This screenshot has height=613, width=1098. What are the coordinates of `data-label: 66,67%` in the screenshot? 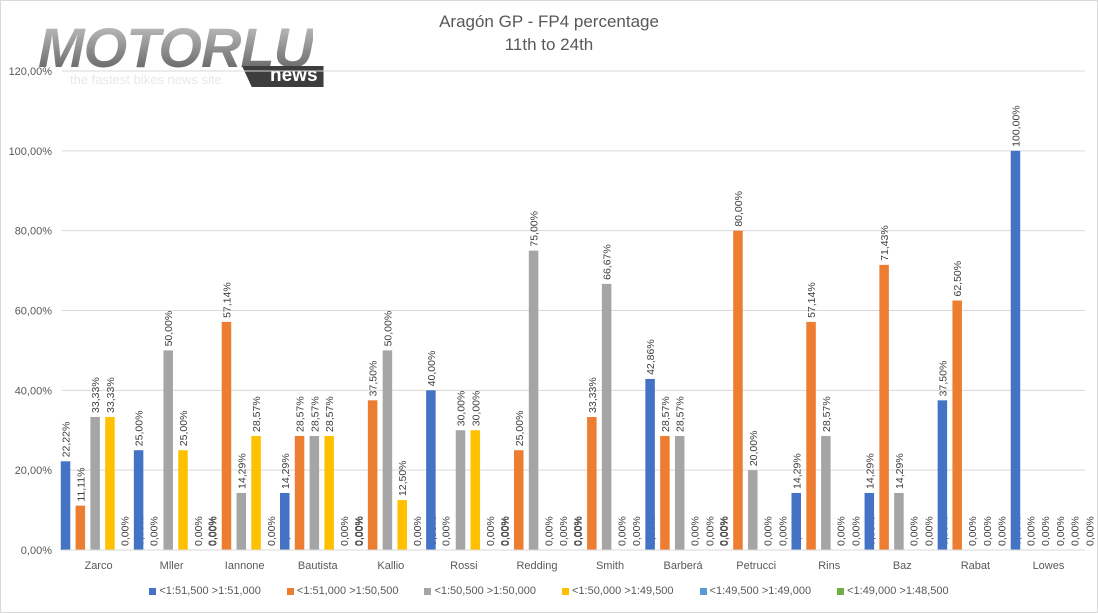 It's located at (608, 262).